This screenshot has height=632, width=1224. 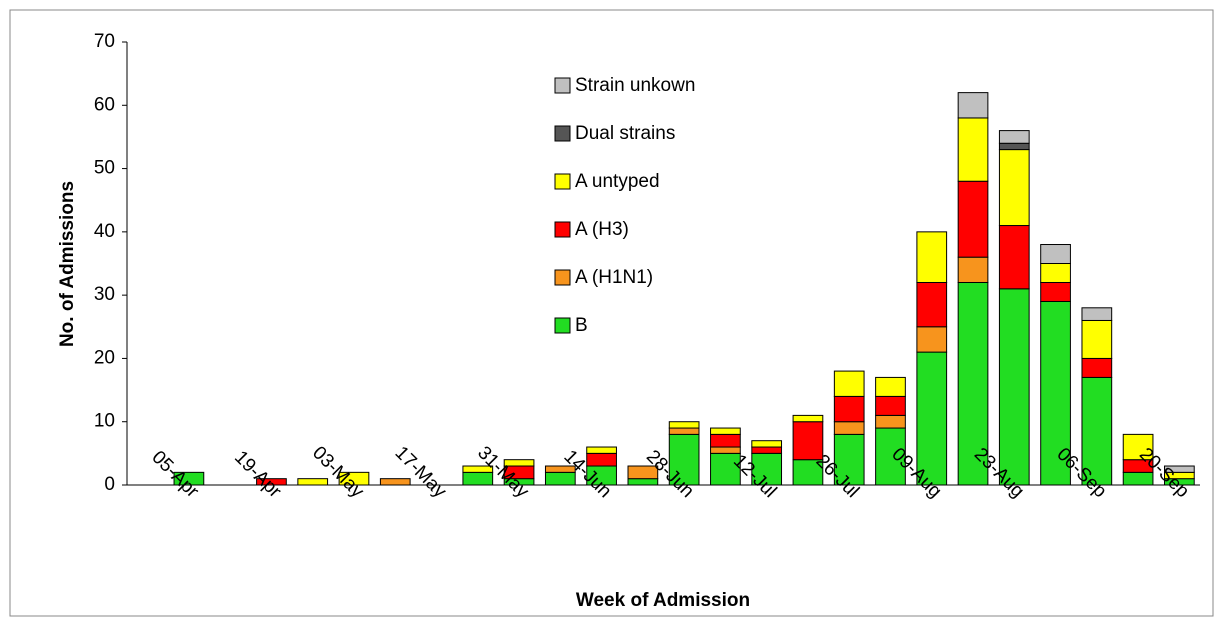 I want to click on y-tick-label: 10, so click(x=104, y=421).